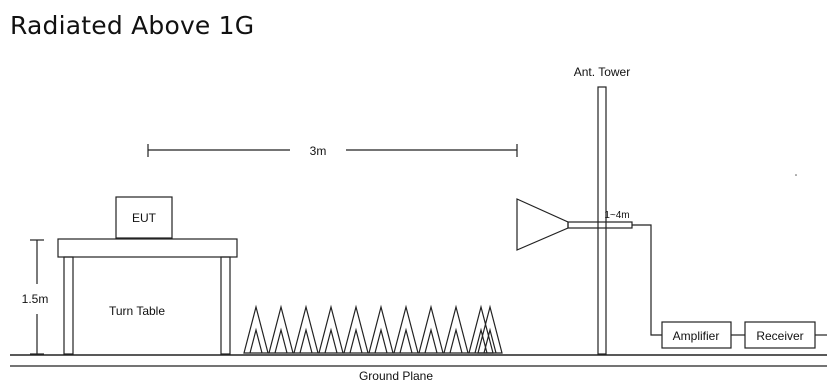 This screenshot has height=385, width=827. What do you see at coordinates (137, 311) in the screenshot?
I see `turn-table-label: Turn Table` at bounding box center [137, 311].